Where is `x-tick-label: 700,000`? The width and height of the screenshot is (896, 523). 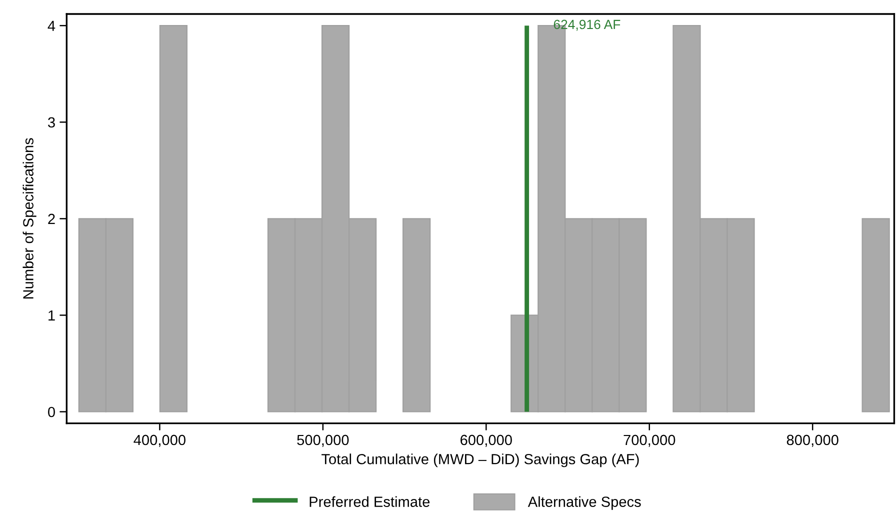
x-tick-label: 700,000 is located at coordinates (650, 440).